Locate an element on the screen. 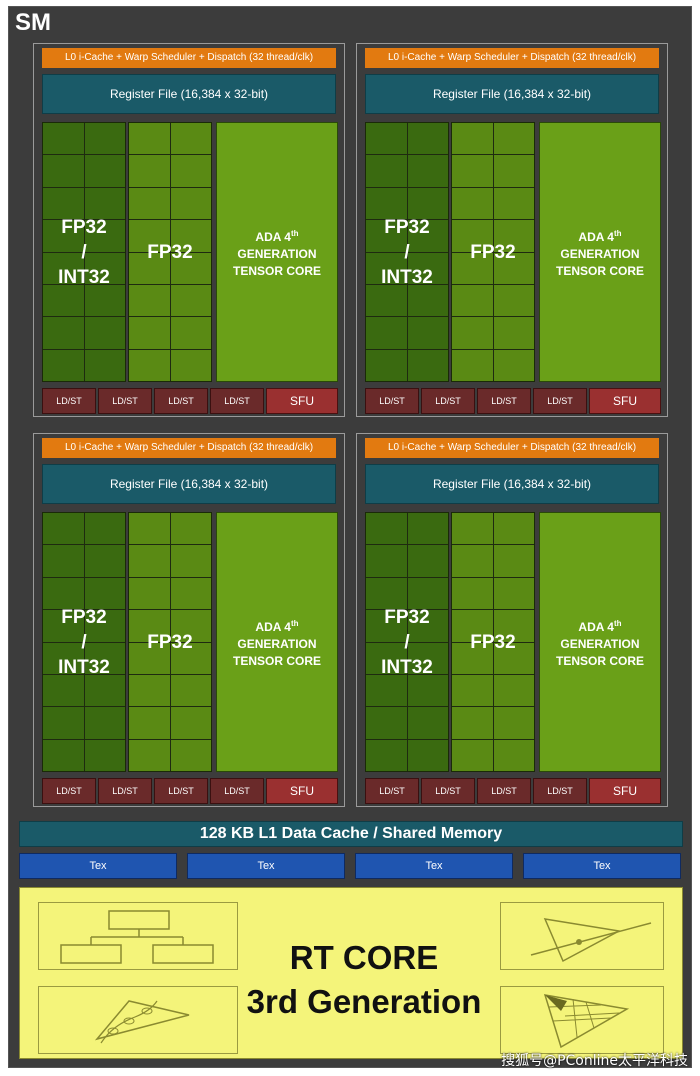  register-file: Register File (16,384 x 32-bit) is located at coordinates (189, 484).